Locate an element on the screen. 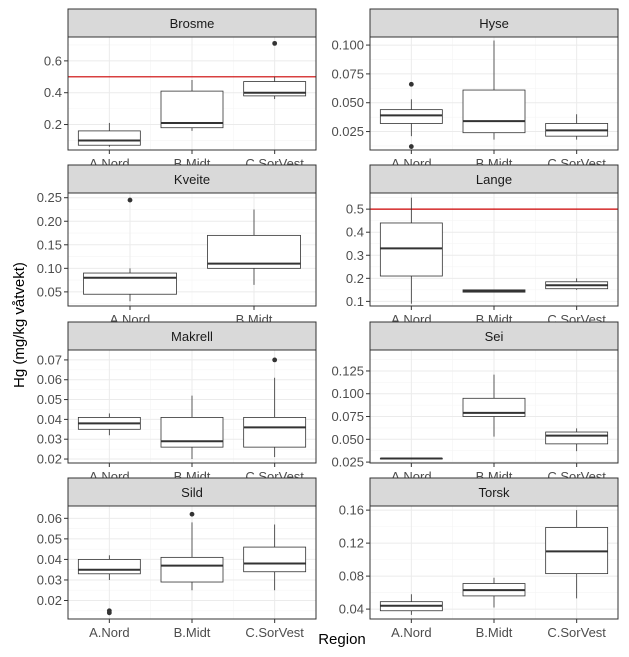 This screenshot has width=629, height=657. y-tick-label: 0.5 is located at coordinates (355, 209).